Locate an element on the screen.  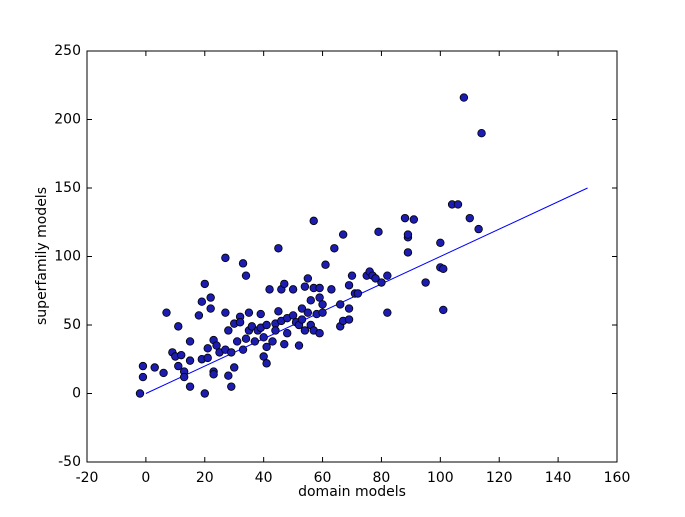
x-tick-label: -20 is located at coordinates (87, 478).